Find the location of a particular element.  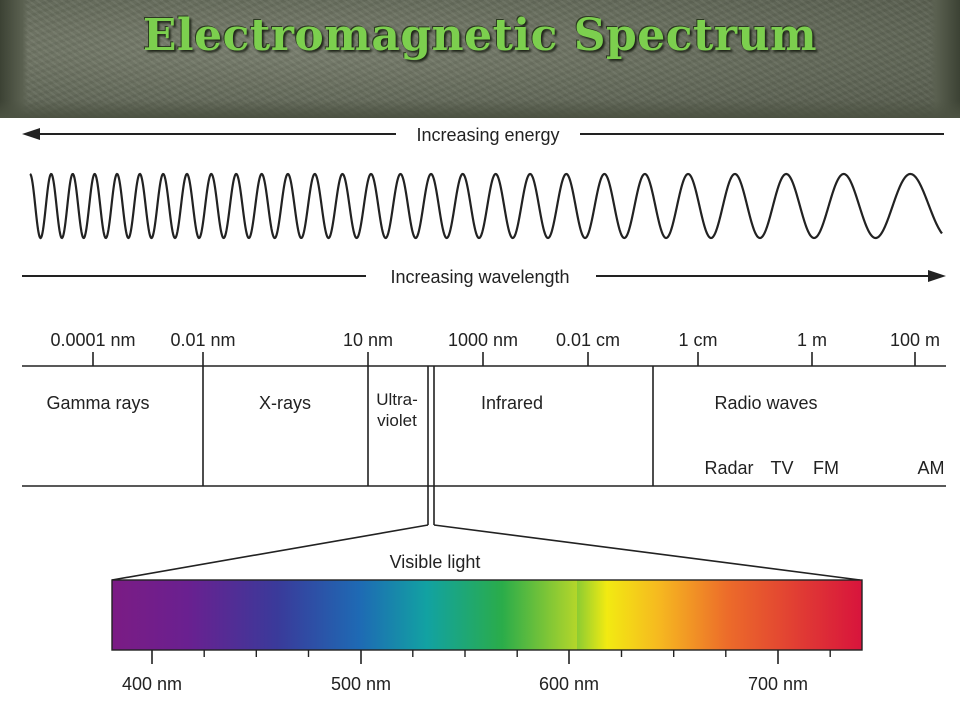

scale-tick-label: 0.01 nm is located at coordinates (202, 340).